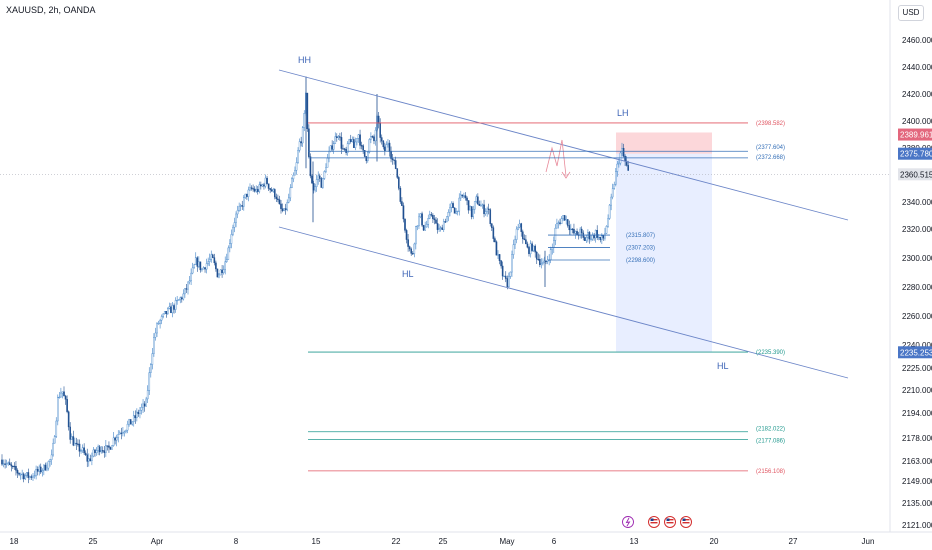 The width and height of the screenshot is (932, 550). What do you see at coordinates (714, 541) in the screenshot?
I see `time-tick-label: 20` at bounding box center [714, 541].